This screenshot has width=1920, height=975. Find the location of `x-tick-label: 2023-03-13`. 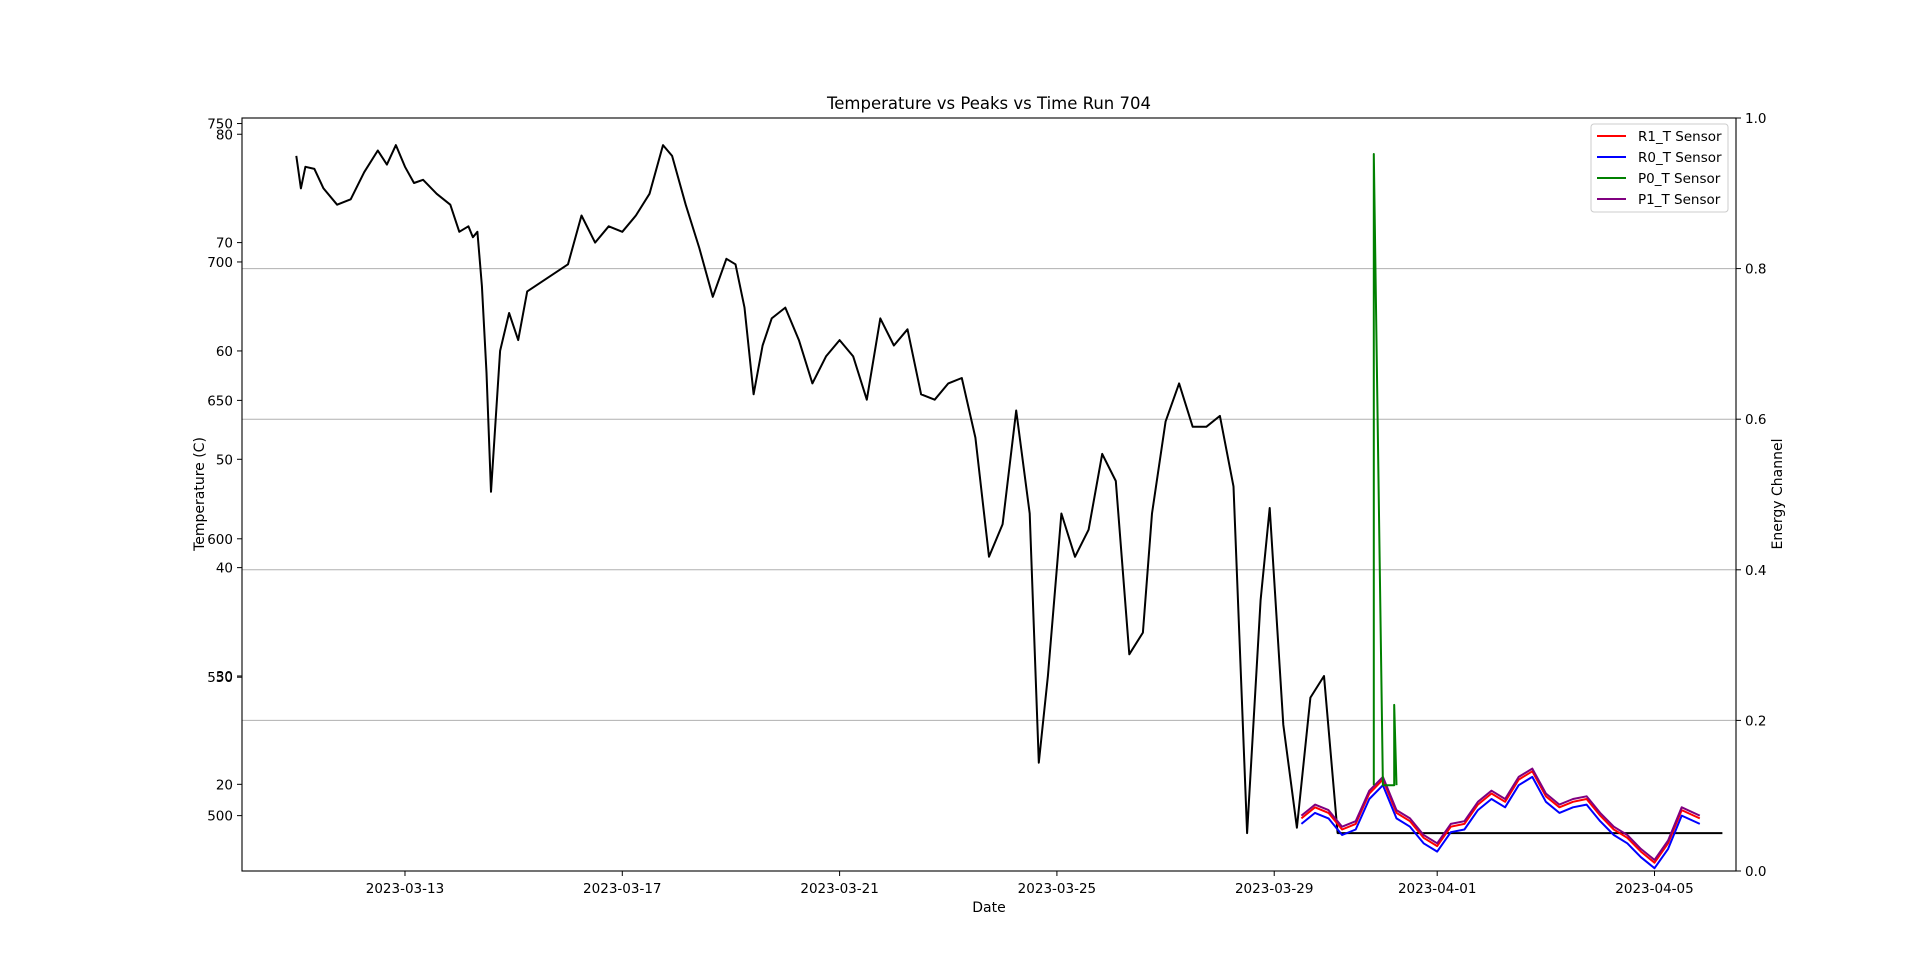

x-tick-label: 2023-03-13 is located at coordinates (405, 889).